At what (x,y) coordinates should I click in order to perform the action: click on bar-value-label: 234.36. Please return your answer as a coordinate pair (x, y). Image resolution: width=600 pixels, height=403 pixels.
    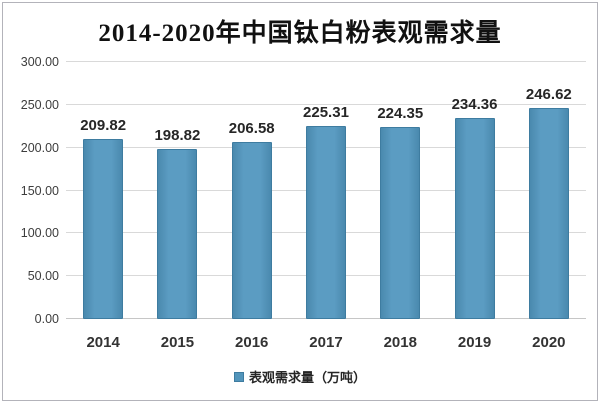
    Looking at the image, I should click on (474, 105).